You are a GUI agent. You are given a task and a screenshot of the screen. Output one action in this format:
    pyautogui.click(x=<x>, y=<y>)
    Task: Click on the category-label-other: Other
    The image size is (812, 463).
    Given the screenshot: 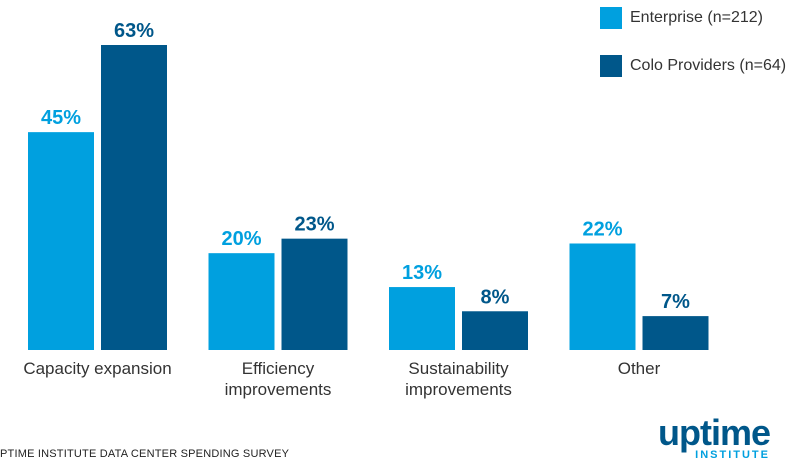 What is the action you would take?
    pyautogui.click(x=639, y=368)
    